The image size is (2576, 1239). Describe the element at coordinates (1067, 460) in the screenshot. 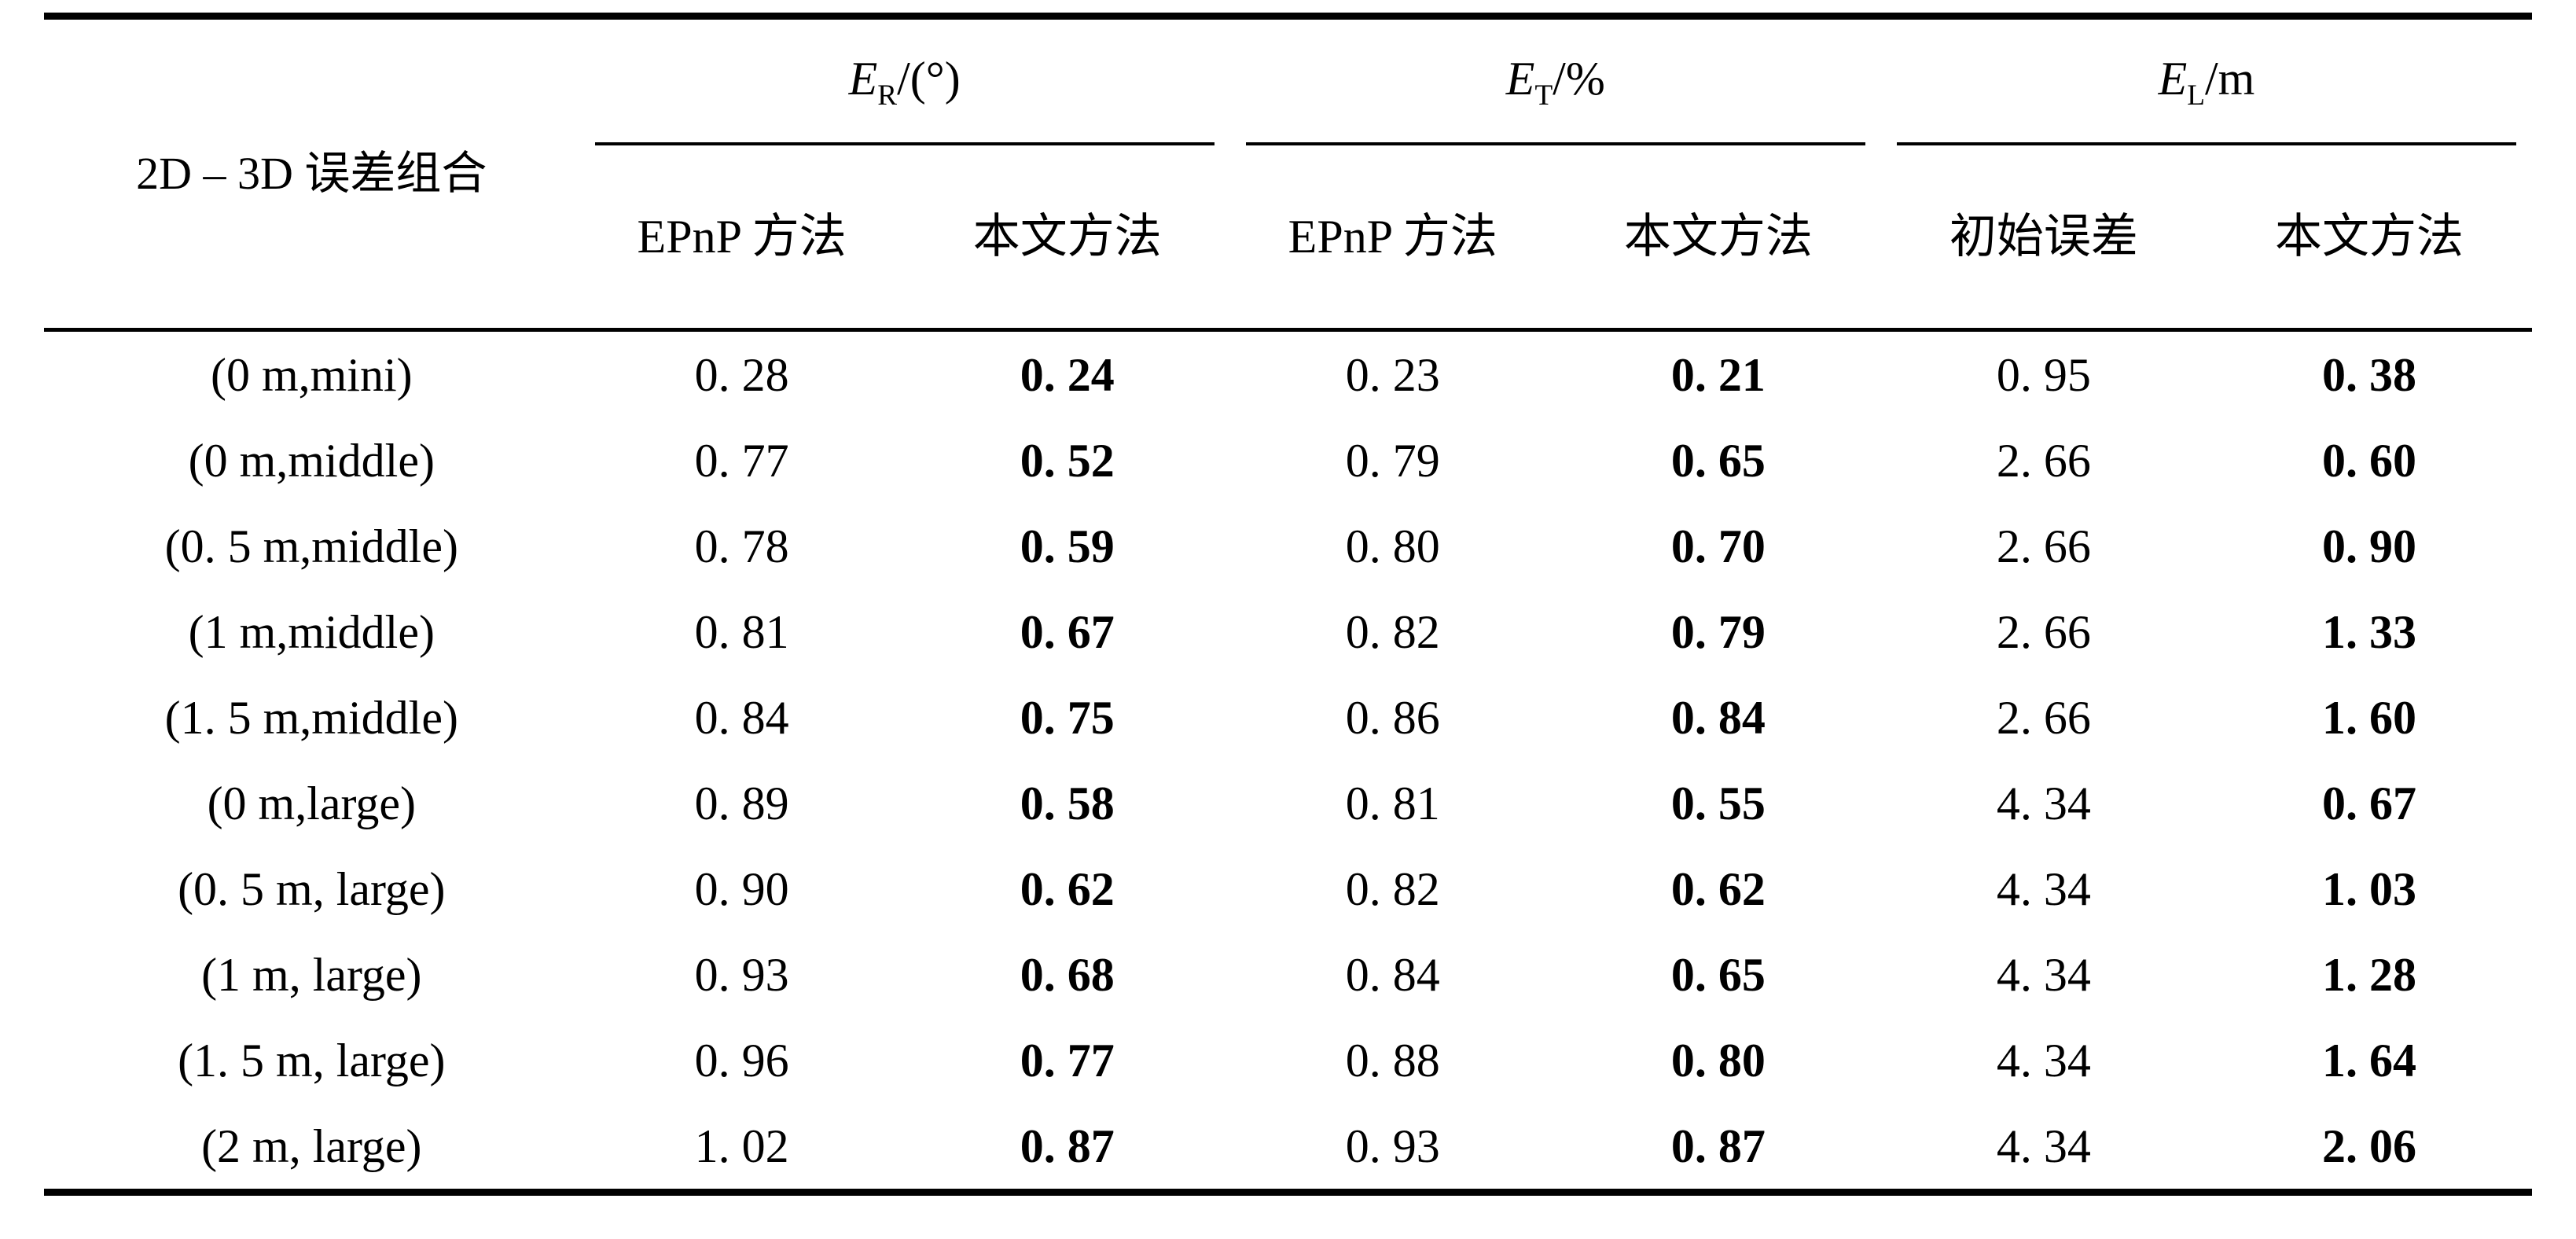

I see `er-ours-value: 0. 52` at that location.